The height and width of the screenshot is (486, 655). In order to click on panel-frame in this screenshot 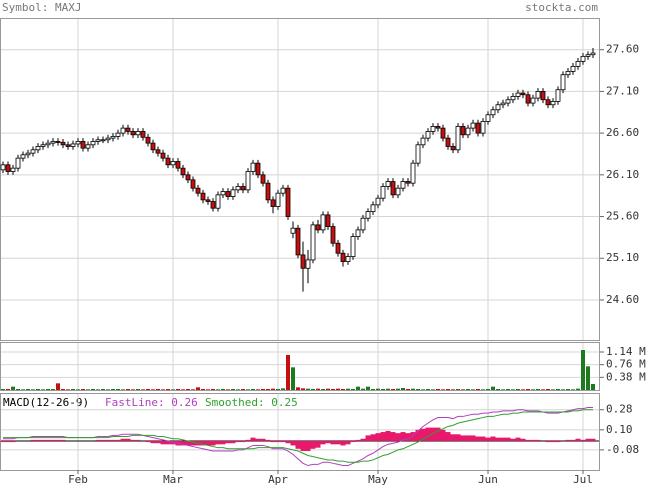, I will do `click(300, 366)`.